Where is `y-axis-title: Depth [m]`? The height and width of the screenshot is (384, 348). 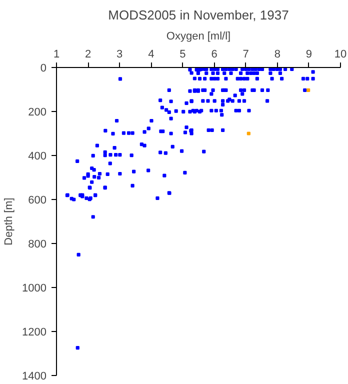 y-axis-title: Depth [m] is located at coordinates (9, 222).